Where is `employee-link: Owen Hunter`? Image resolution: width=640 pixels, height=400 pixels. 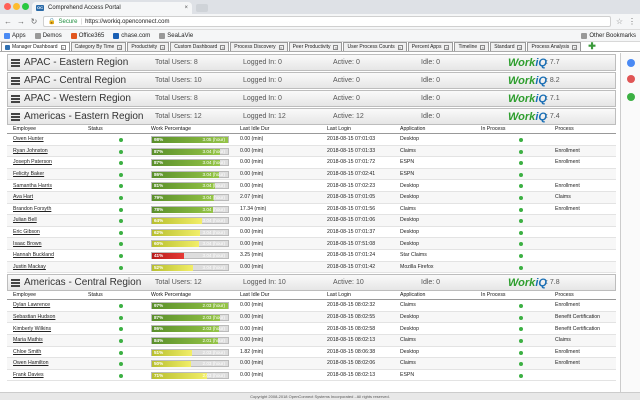
employee-link: Owen Hunter is located at coordinates (28, 139).